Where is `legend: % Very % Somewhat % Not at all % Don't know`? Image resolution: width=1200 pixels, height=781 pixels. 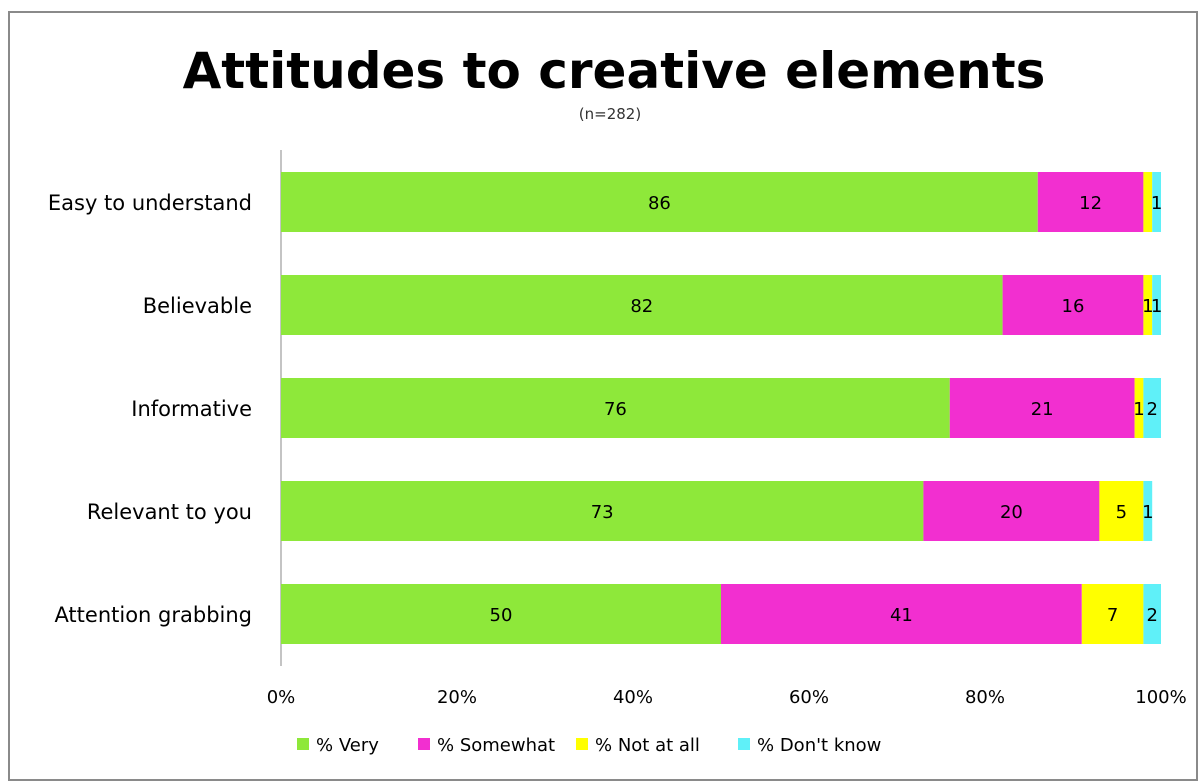
legend: % Very % Somewhat % Not at all % Don't know is located at coordinates (589, 745).